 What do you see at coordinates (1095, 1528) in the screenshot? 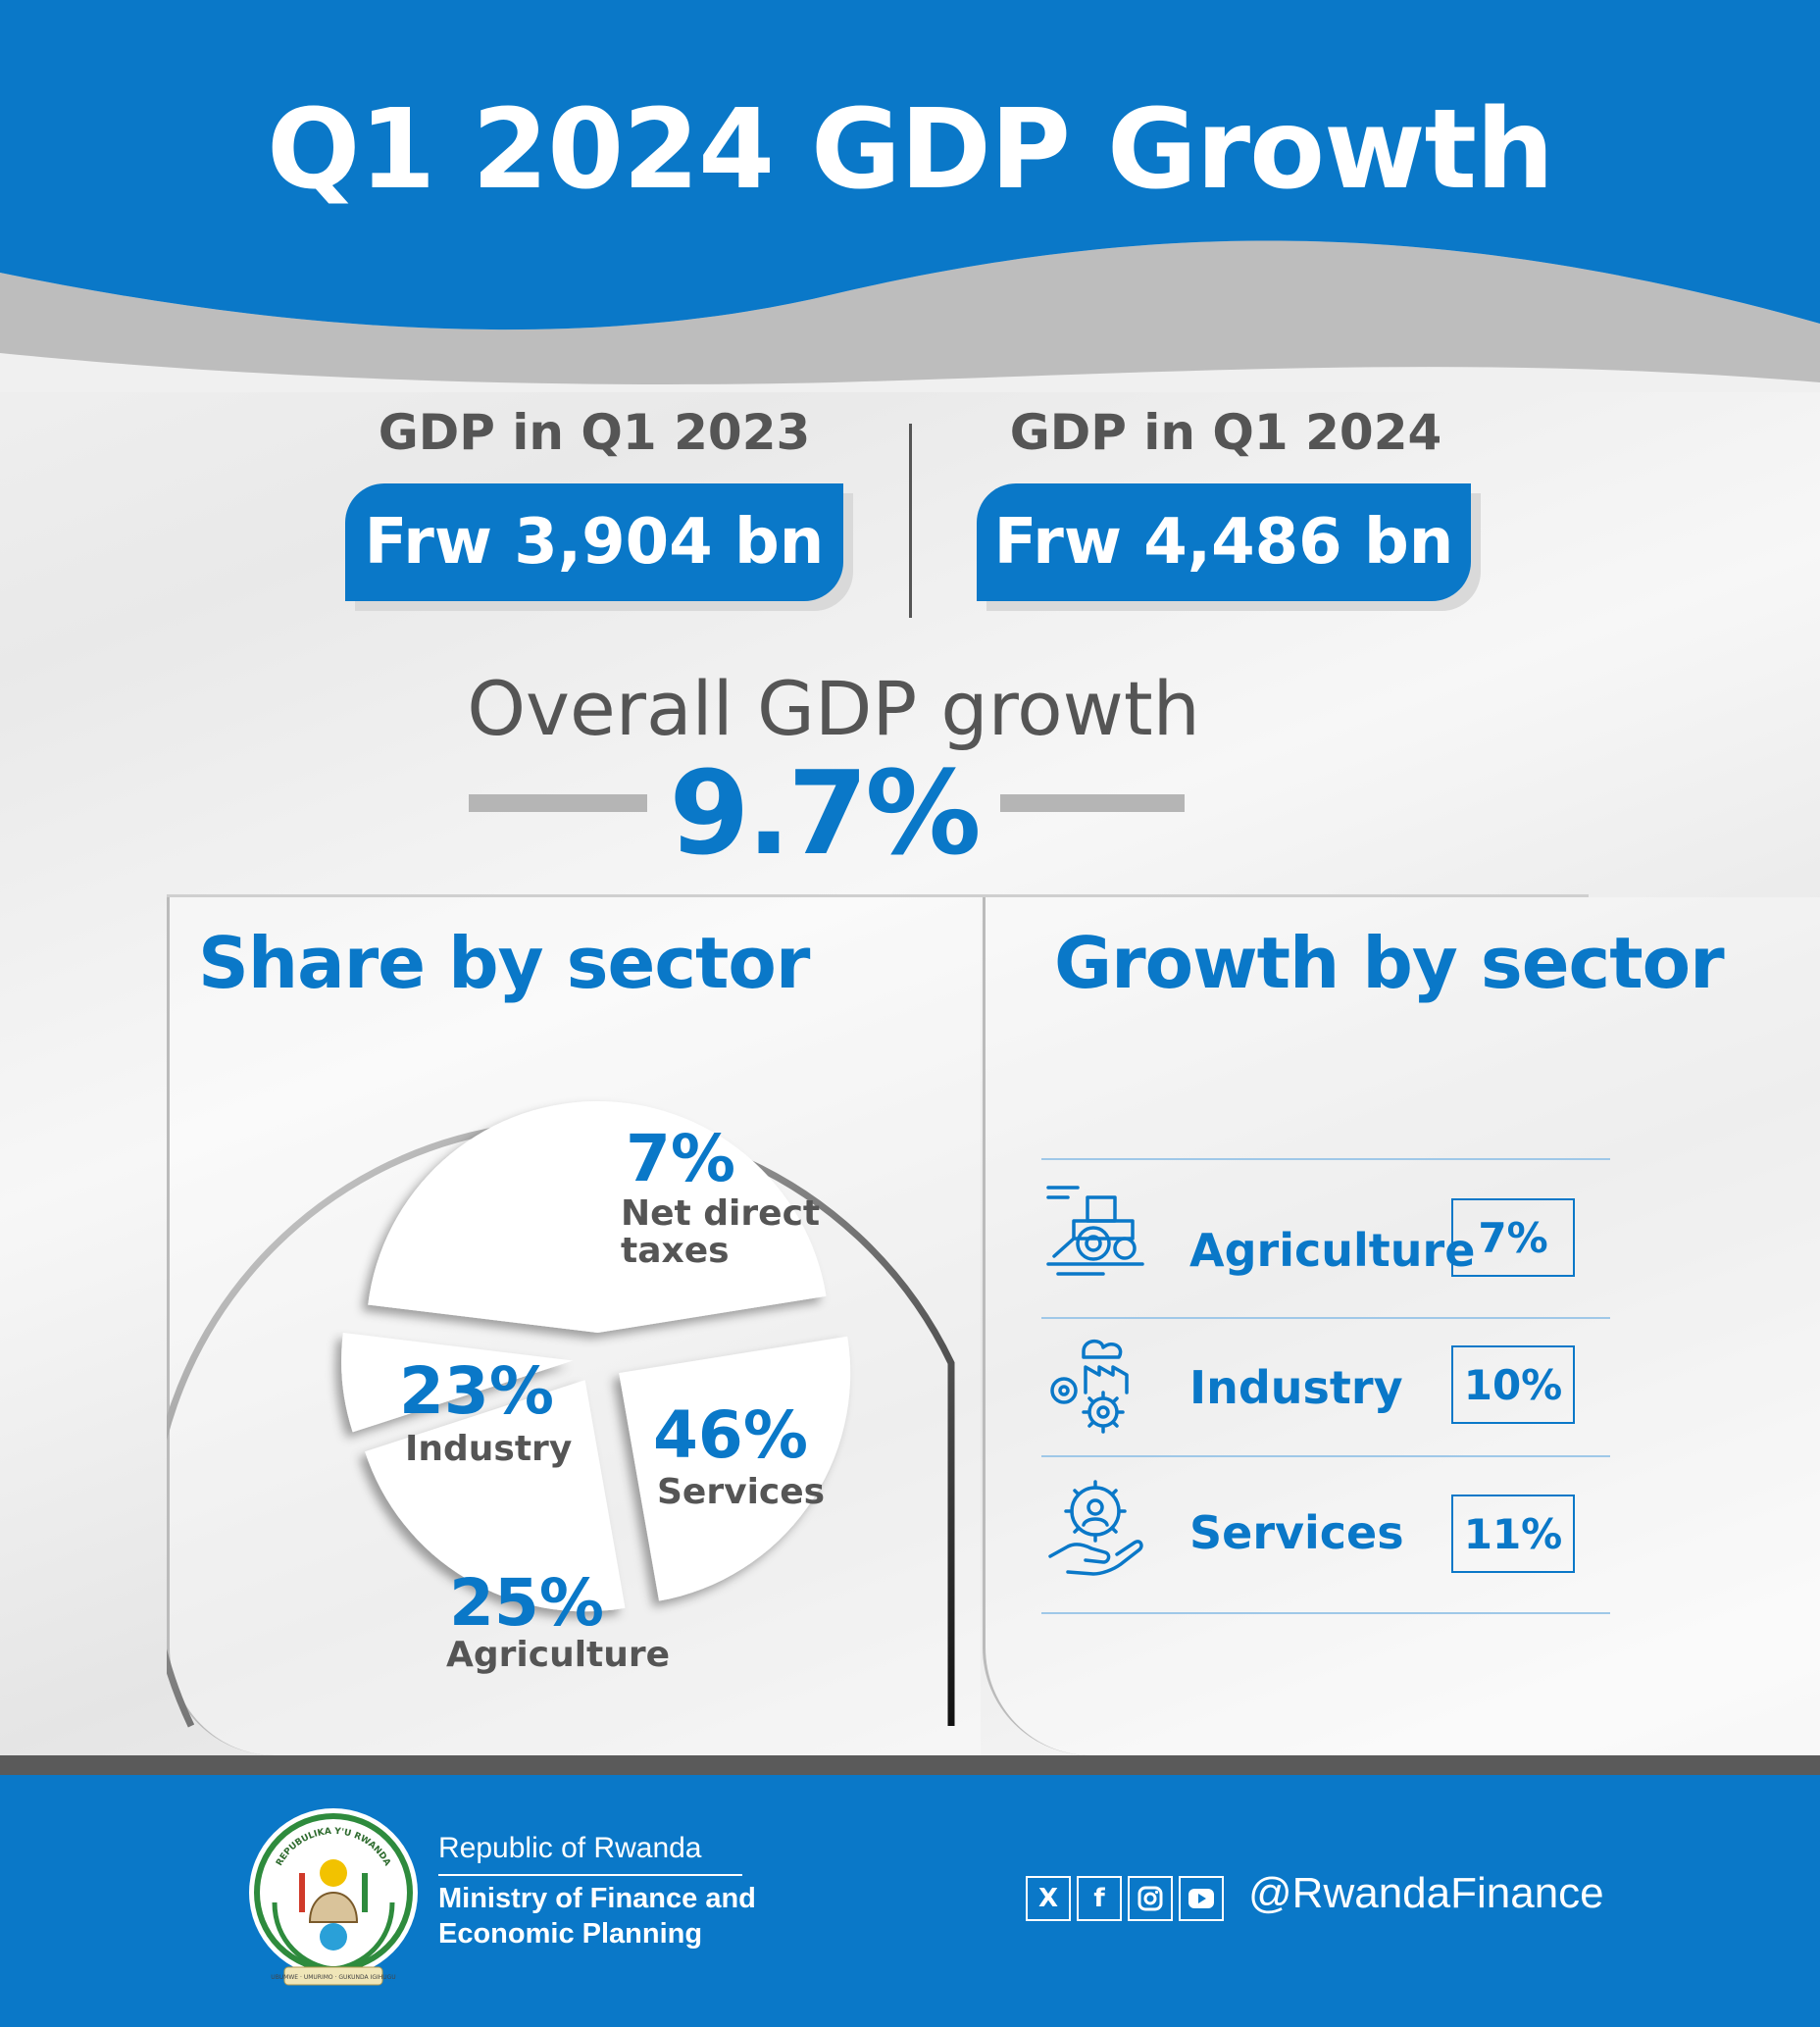
I see `gear-hand-icon` at bounding box center [1095, 1528].